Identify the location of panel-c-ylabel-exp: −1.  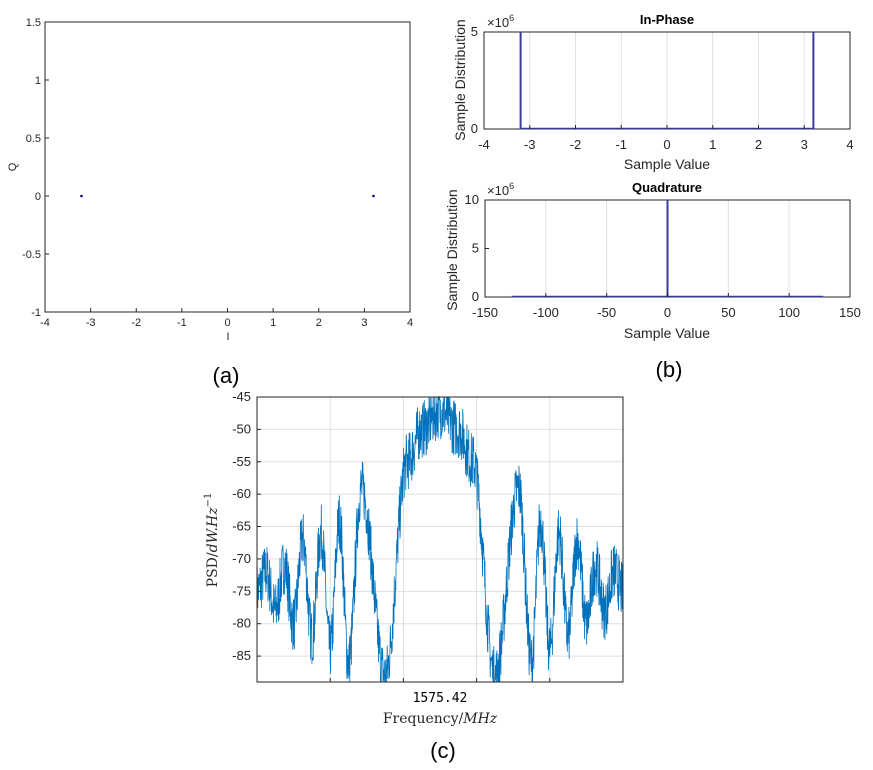
(208, 500).